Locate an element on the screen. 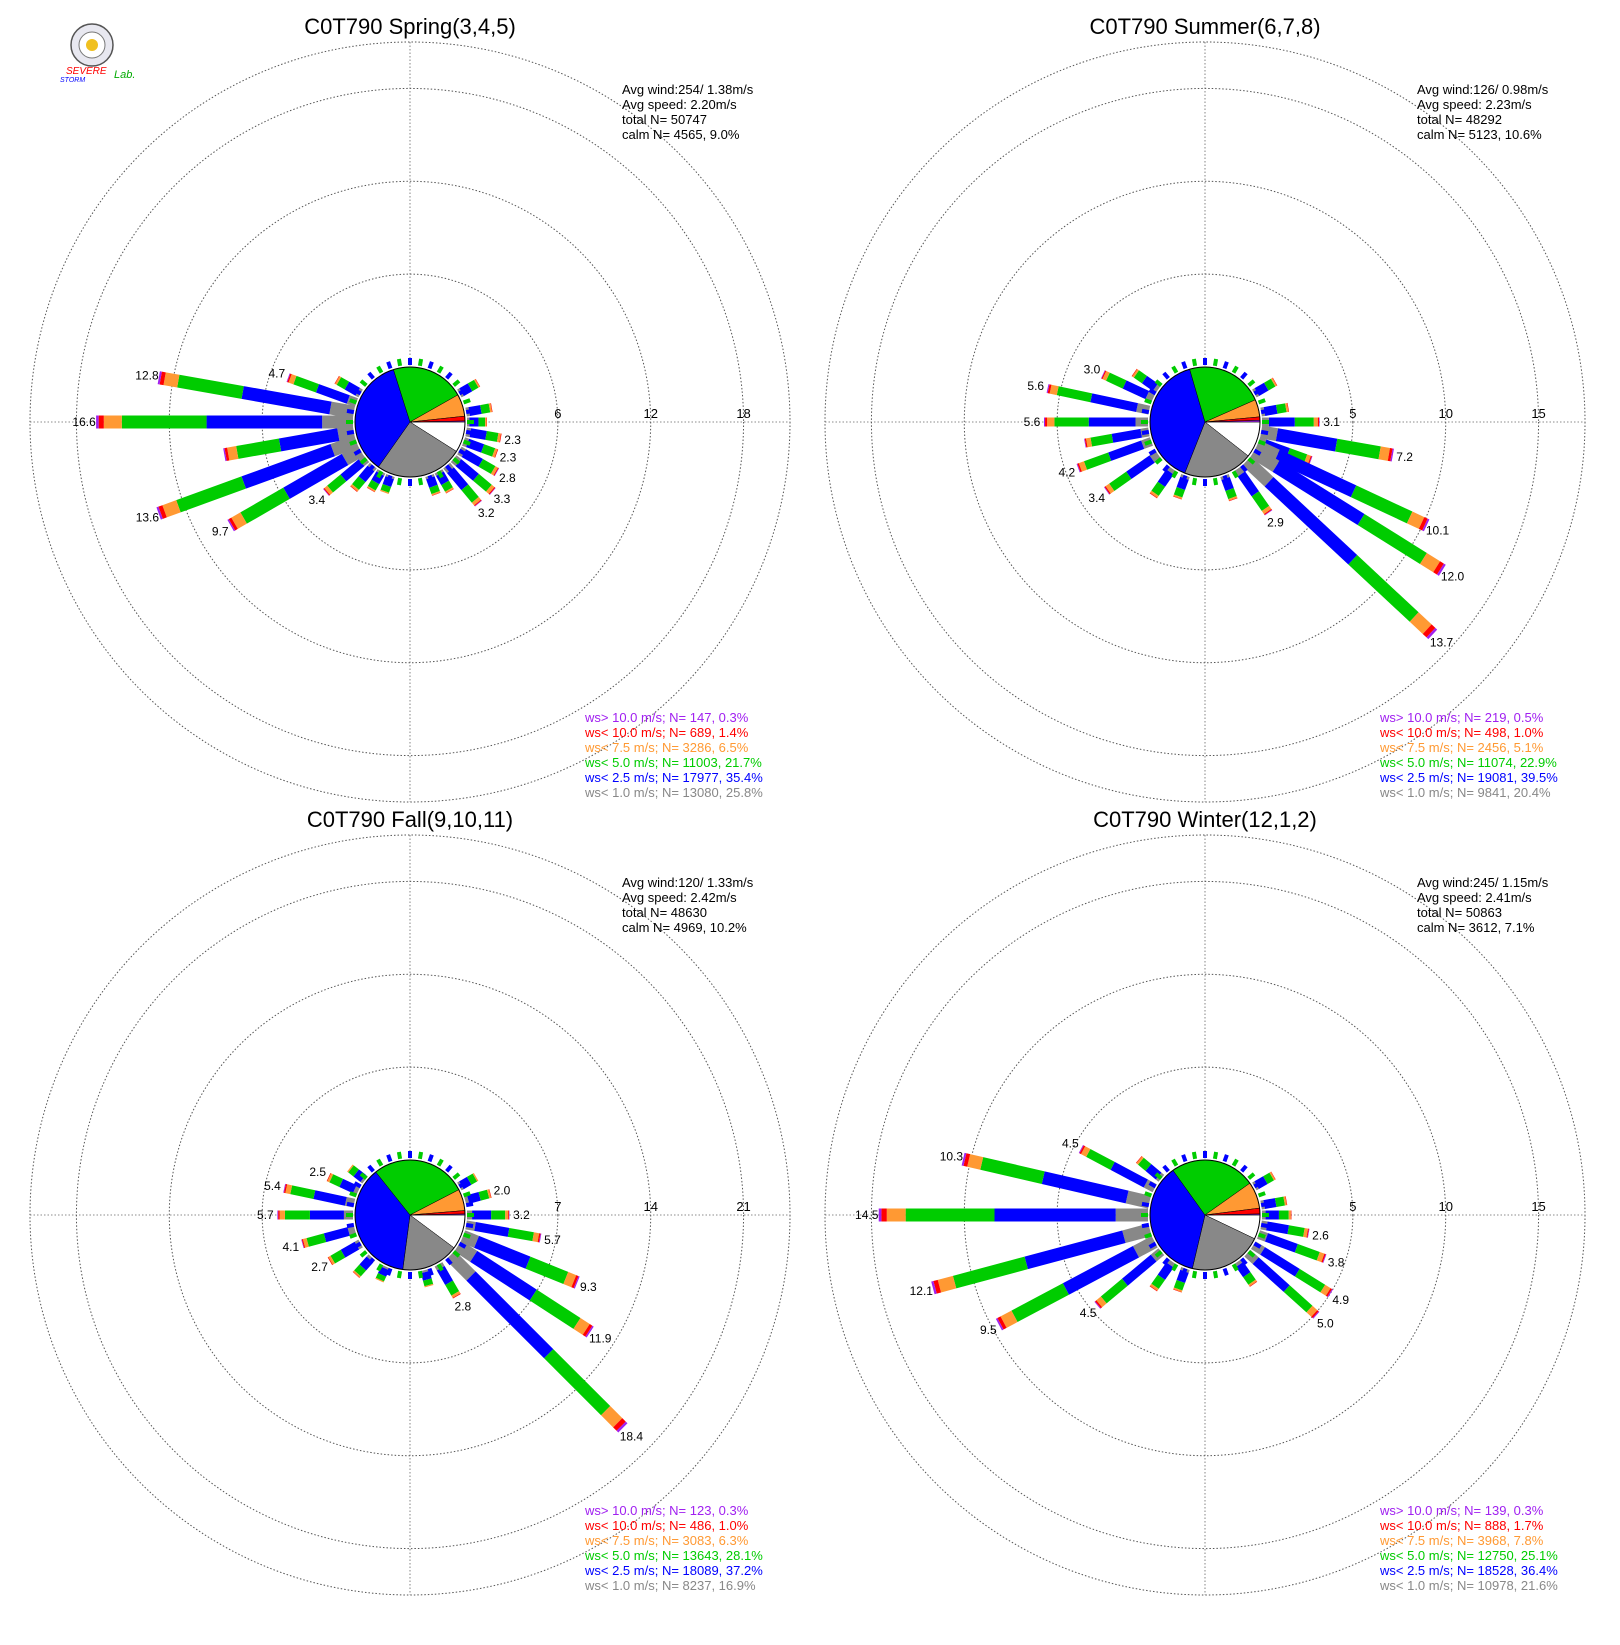 This screenshot has height=1645, width=1620. legend-entry-1: ws> 10.0 m/s; N= 219, 0.5% is located at coordinates (1461, 717).